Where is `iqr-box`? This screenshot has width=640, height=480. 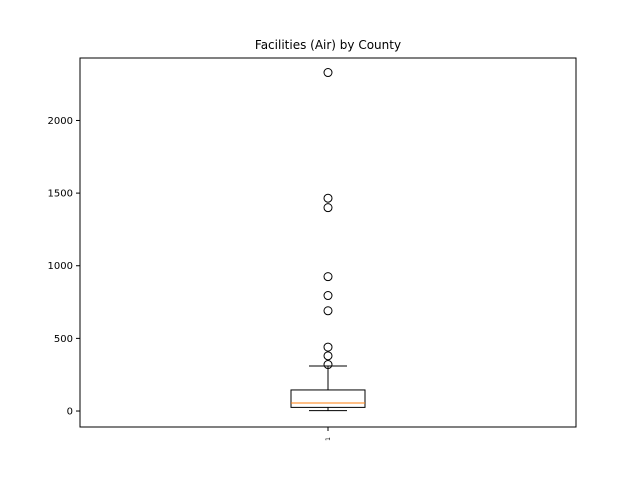 iqr-box is located at coordinates (328, 398).